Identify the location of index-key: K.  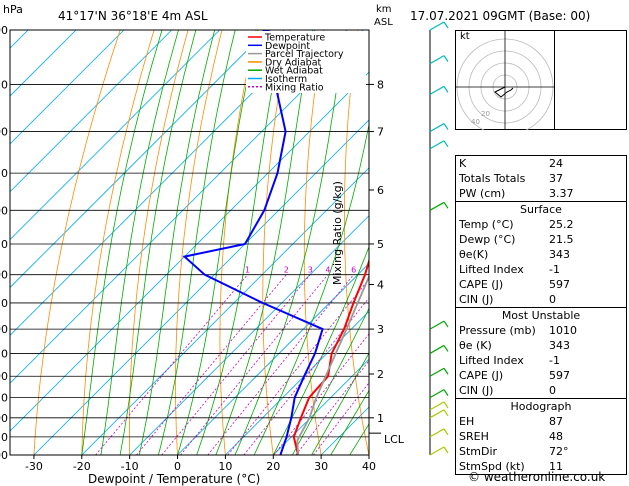
(463, 163).